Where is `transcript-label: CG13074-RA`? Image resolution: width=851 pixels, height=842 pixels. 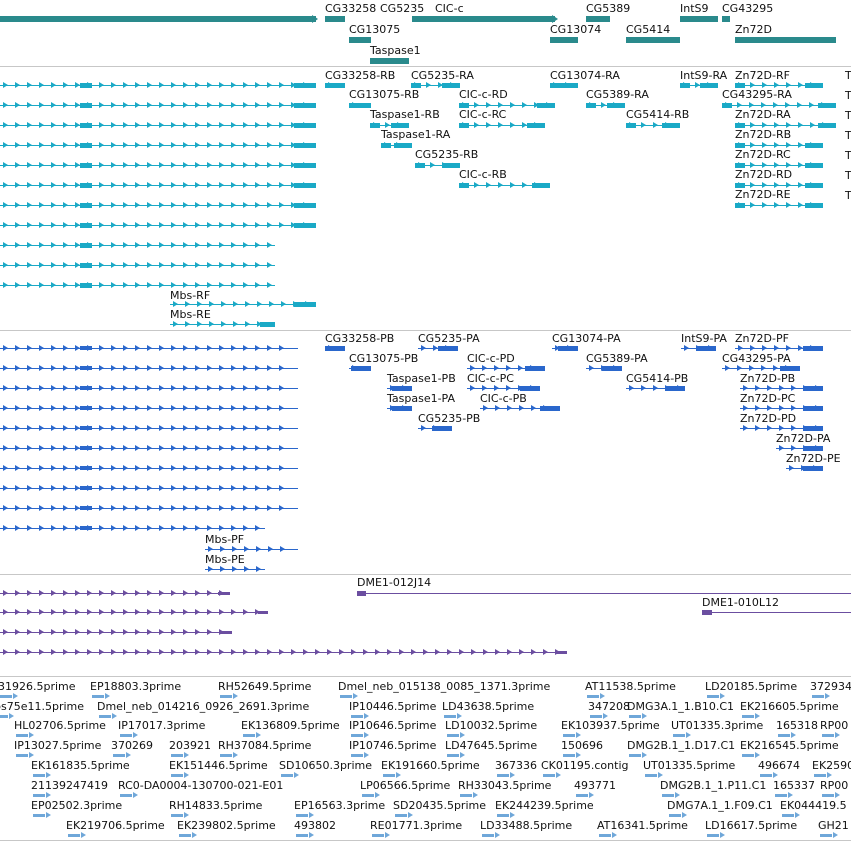 transcript-label: CG13074-RA is located at coordinates (585, 75).